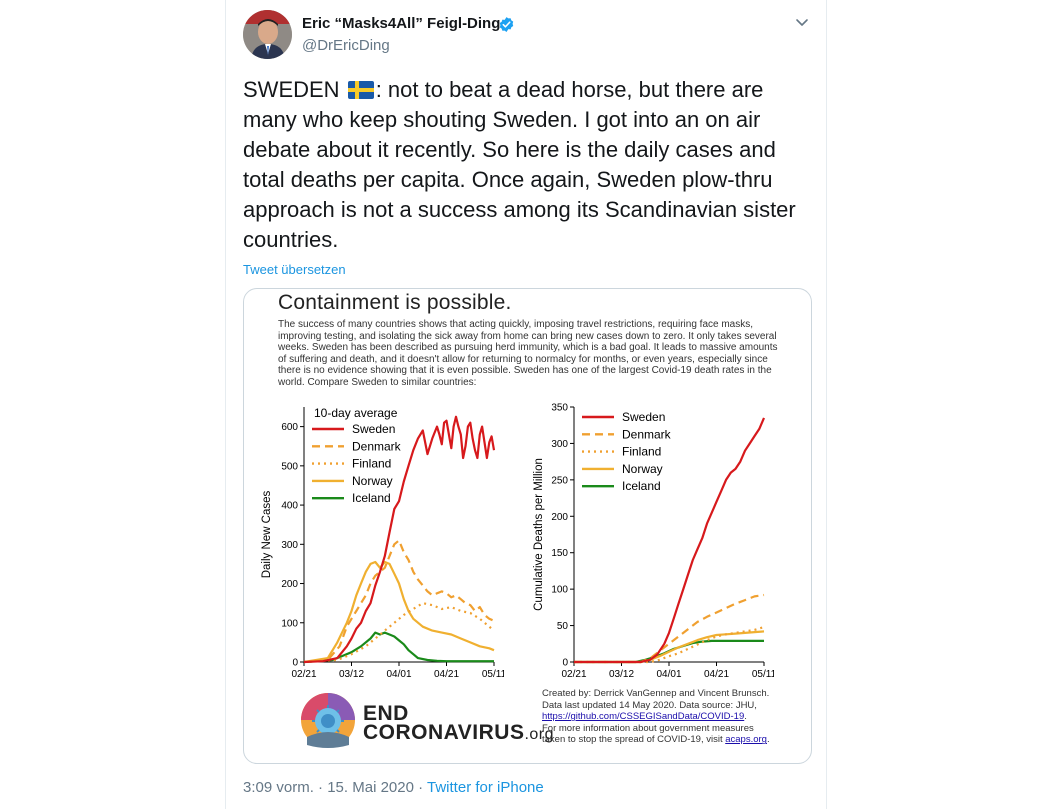 This screenshot has height=809, width=1050. What do you see at coordinates (346, 45) in the screenshot?
I see `author-handle: @DrEricDing` at bounding box center [346, 45].